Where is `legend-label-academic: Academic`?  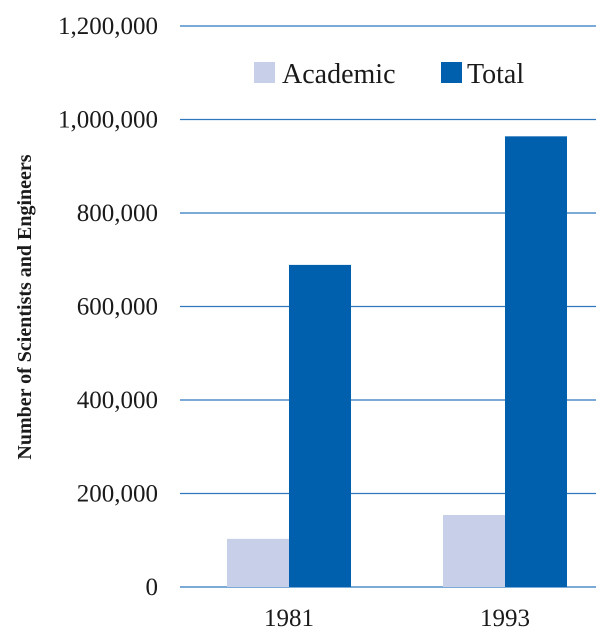
legend-label-academic: Academic is located at coordinates (339, 74).